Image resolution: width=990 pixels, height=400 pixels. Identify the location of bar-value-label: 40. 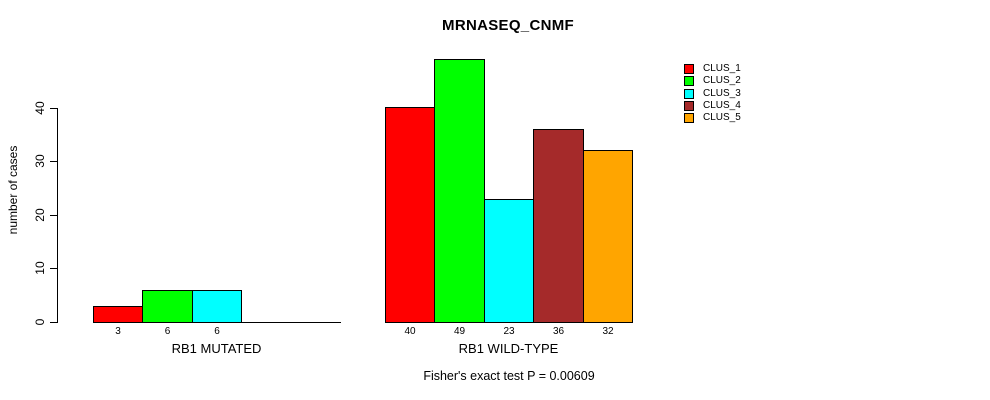
(410, 331).